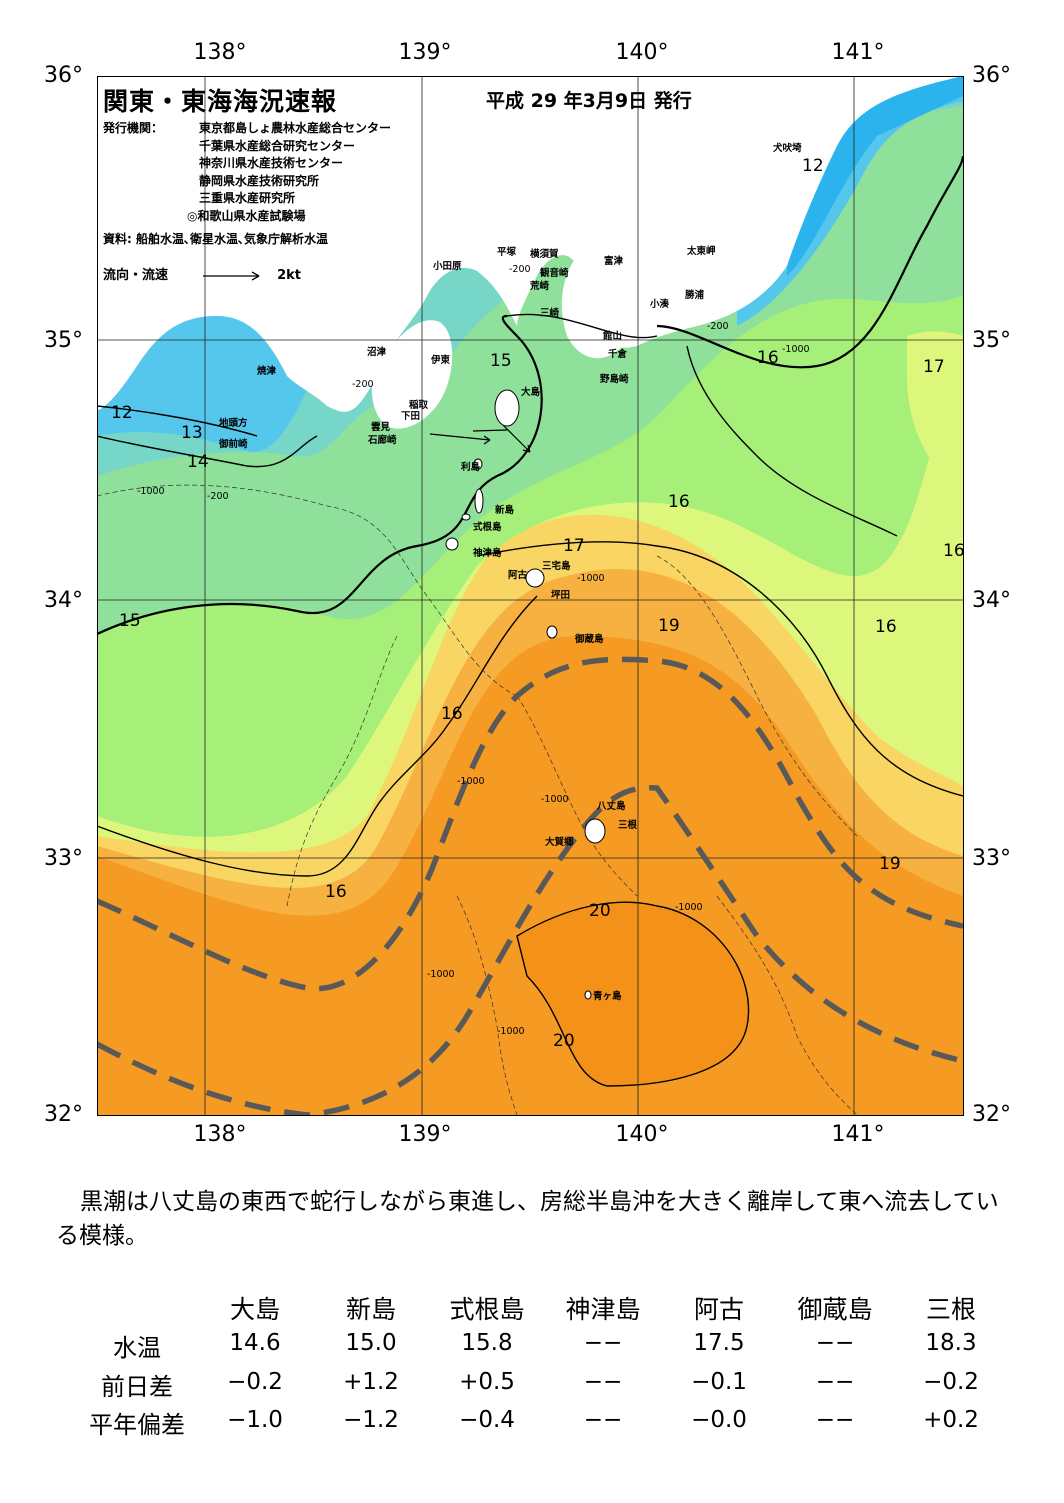 The image size is (1064, 1503). What do you see at coordinates (611, 806) in the screenshot?
I see `place-hachijojima: 八丈島` at bounding box center [611, 806].